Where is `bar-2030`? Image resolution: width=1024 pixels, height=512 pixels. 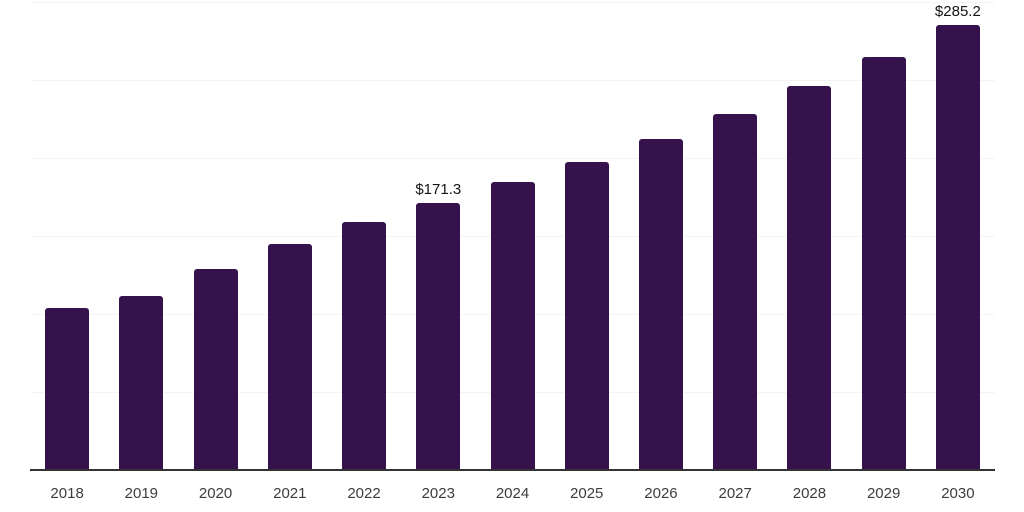 bar-2030 is located at coordinates (957, 247).